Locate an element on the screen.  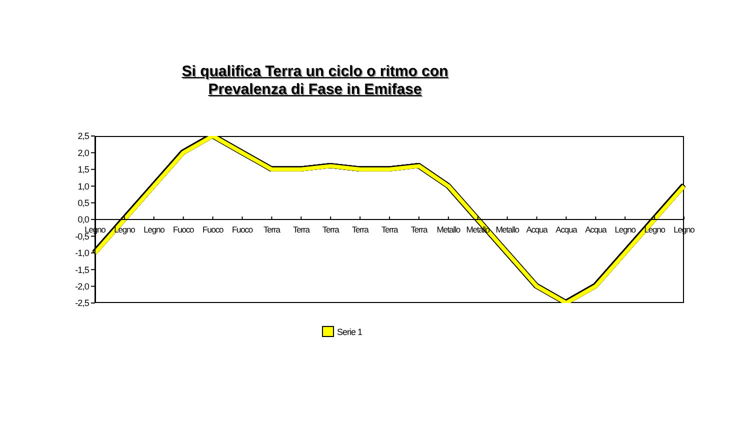
y-tick-label: -2,0 is located at coordinates (82, 286).